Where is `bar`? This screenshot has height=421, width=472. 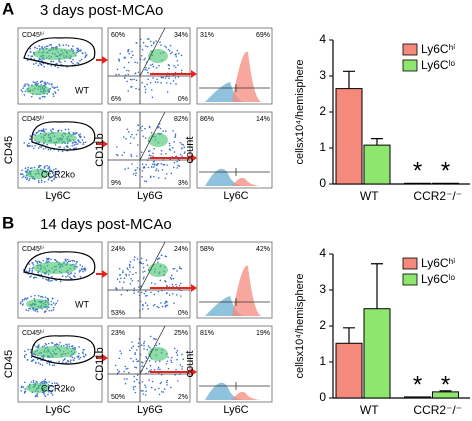
bar is located at coordinates (349, 136).